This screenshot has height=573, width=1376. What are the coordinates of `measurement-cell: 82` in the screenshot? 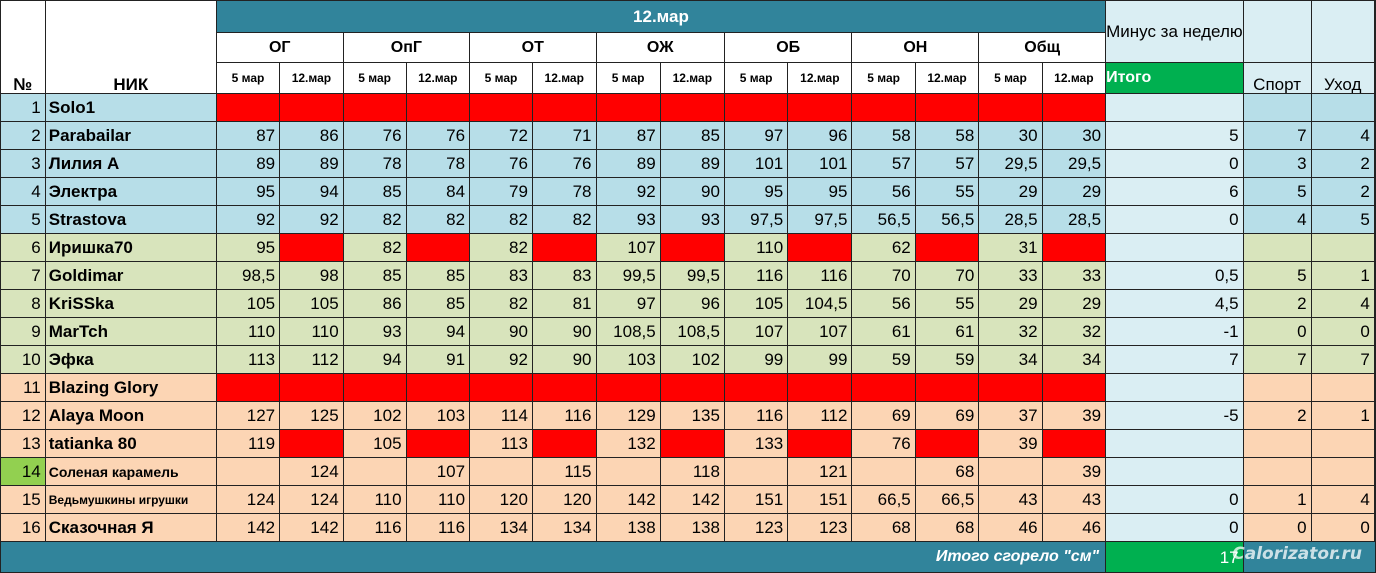 It's located at (564, 219).